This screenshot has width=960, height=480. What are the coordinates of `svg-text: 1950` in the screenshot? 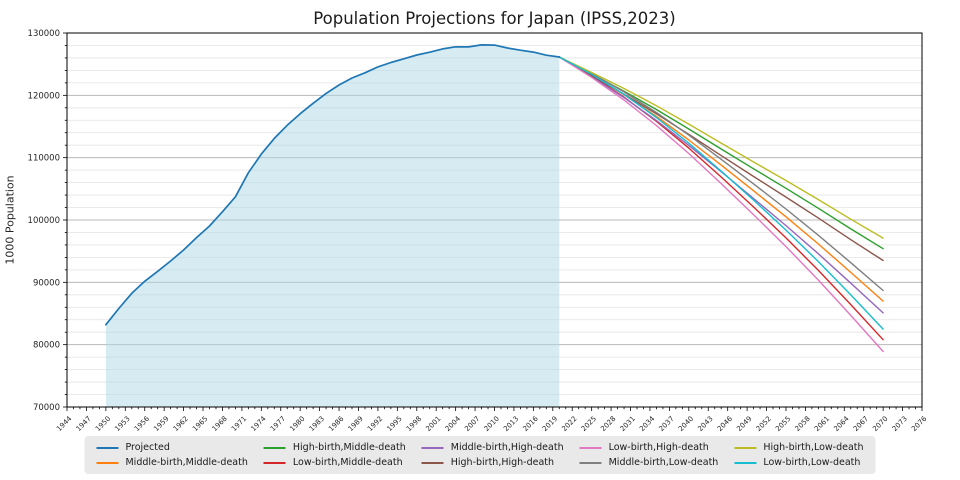 It's located at (103, 424).